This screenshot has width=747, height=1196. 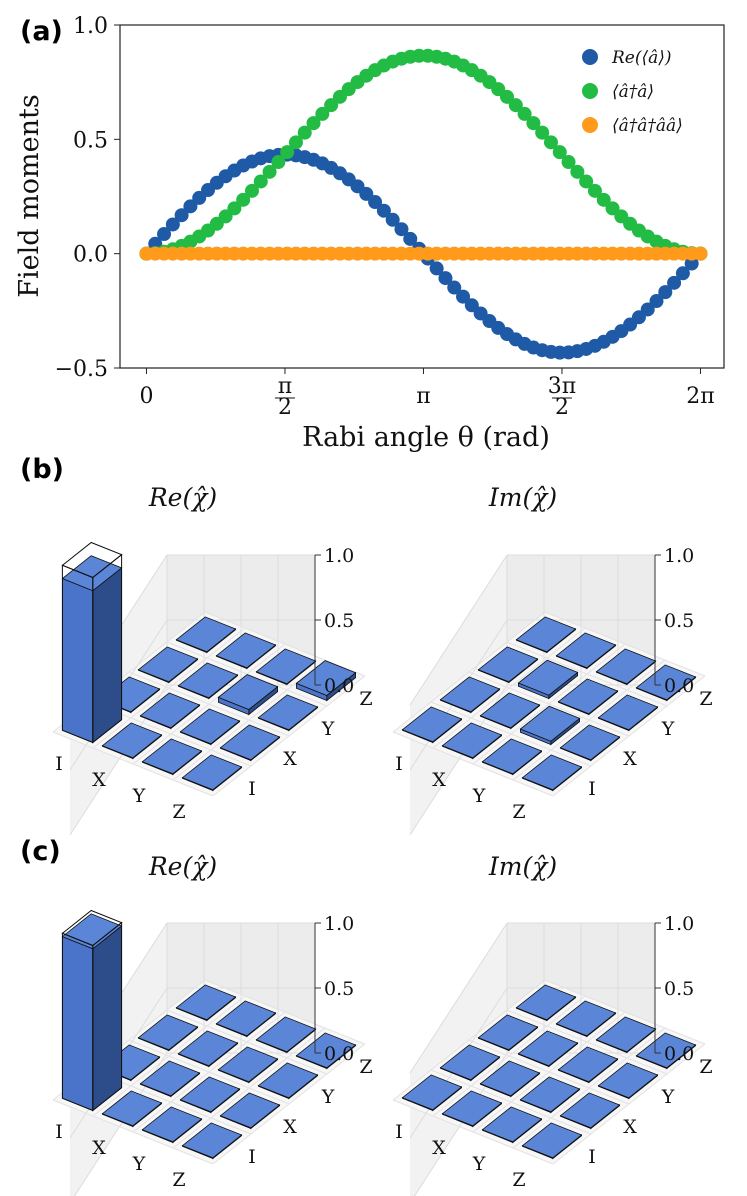 I want to click on title-b-real: Re(χ̂), so click(x=182, y=497).